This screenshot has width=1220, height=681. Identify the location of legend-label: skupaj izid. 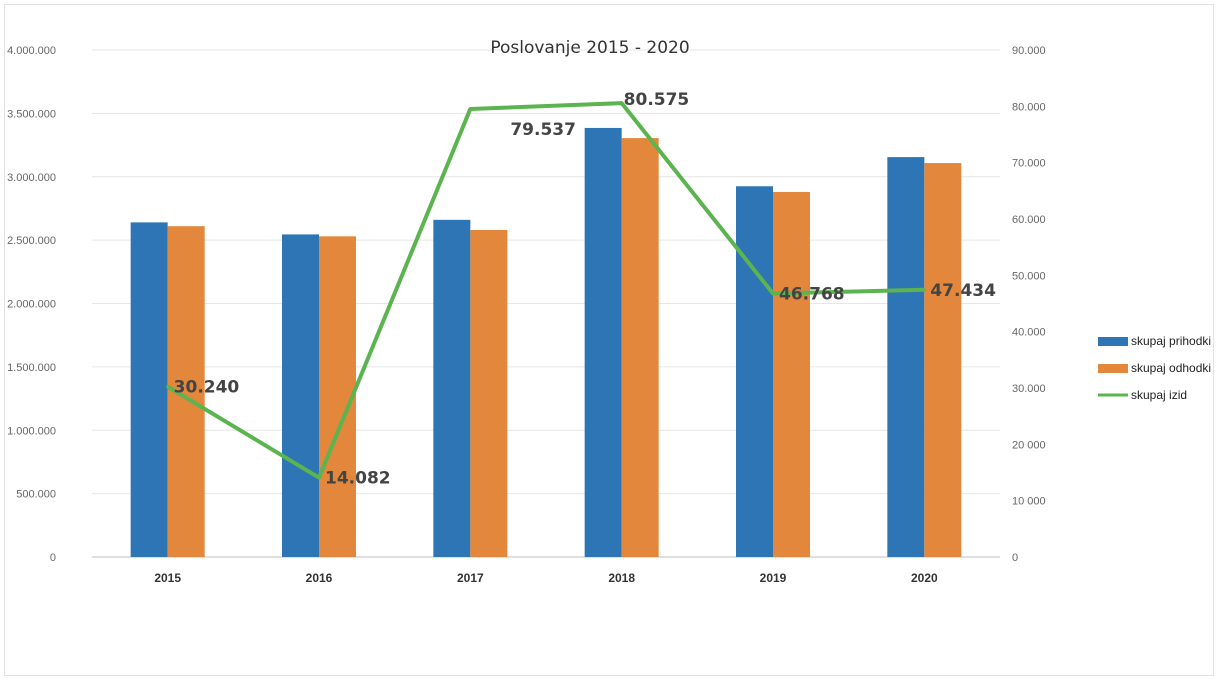
(1159, 395).